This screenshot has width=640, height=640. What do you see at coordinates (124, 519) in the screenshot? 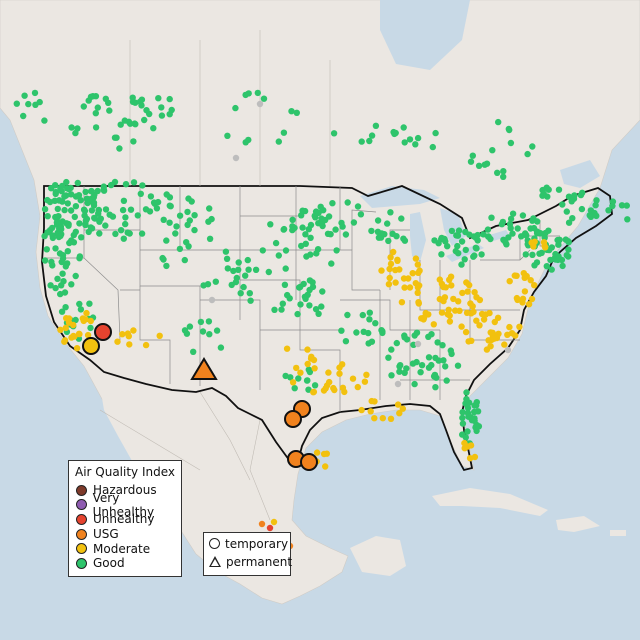
I see `legend-label: Unhealthy` at bounding box center [124, 519].